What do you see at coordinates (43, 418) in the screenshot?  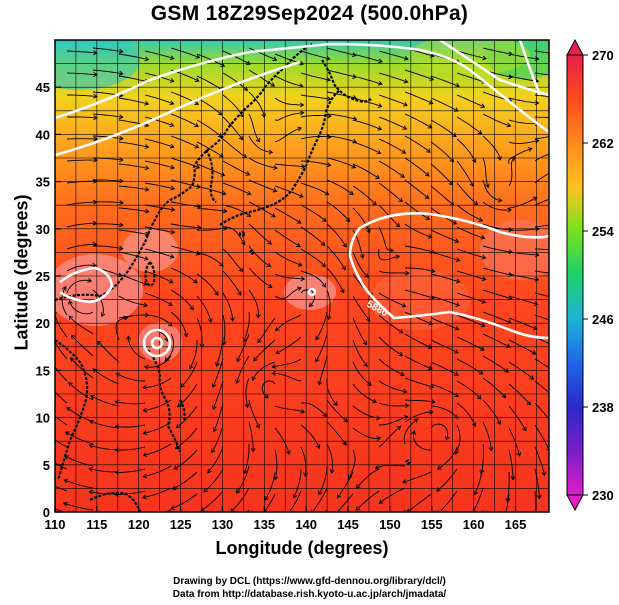 I see `y-tick-label: 10` at bounding box center [43, 418].